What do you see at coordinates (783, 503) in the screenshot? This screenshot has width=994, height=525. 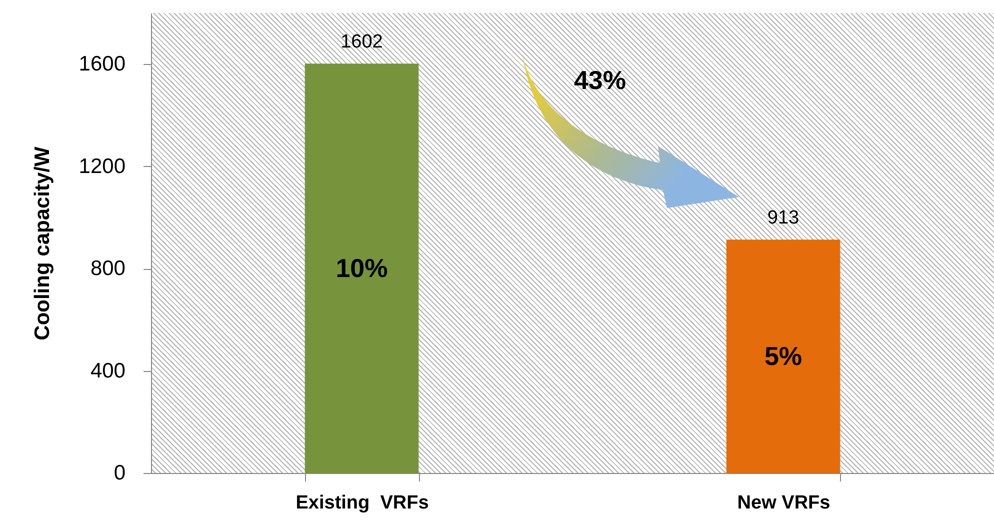 I see `x-tick-label: New VRFs` at bounding box center [783, 503].